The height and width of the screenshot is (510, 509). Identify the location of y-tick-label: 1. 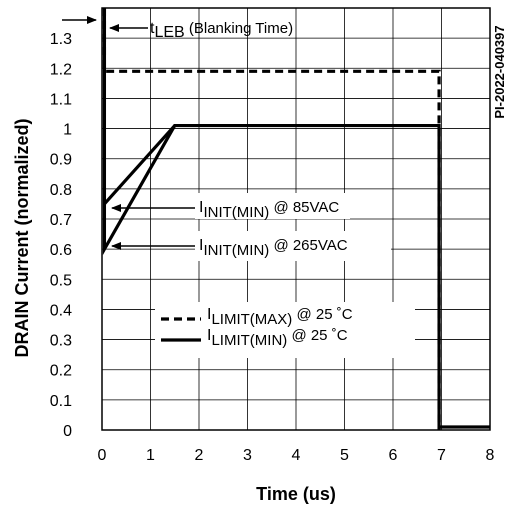
(67, 130).